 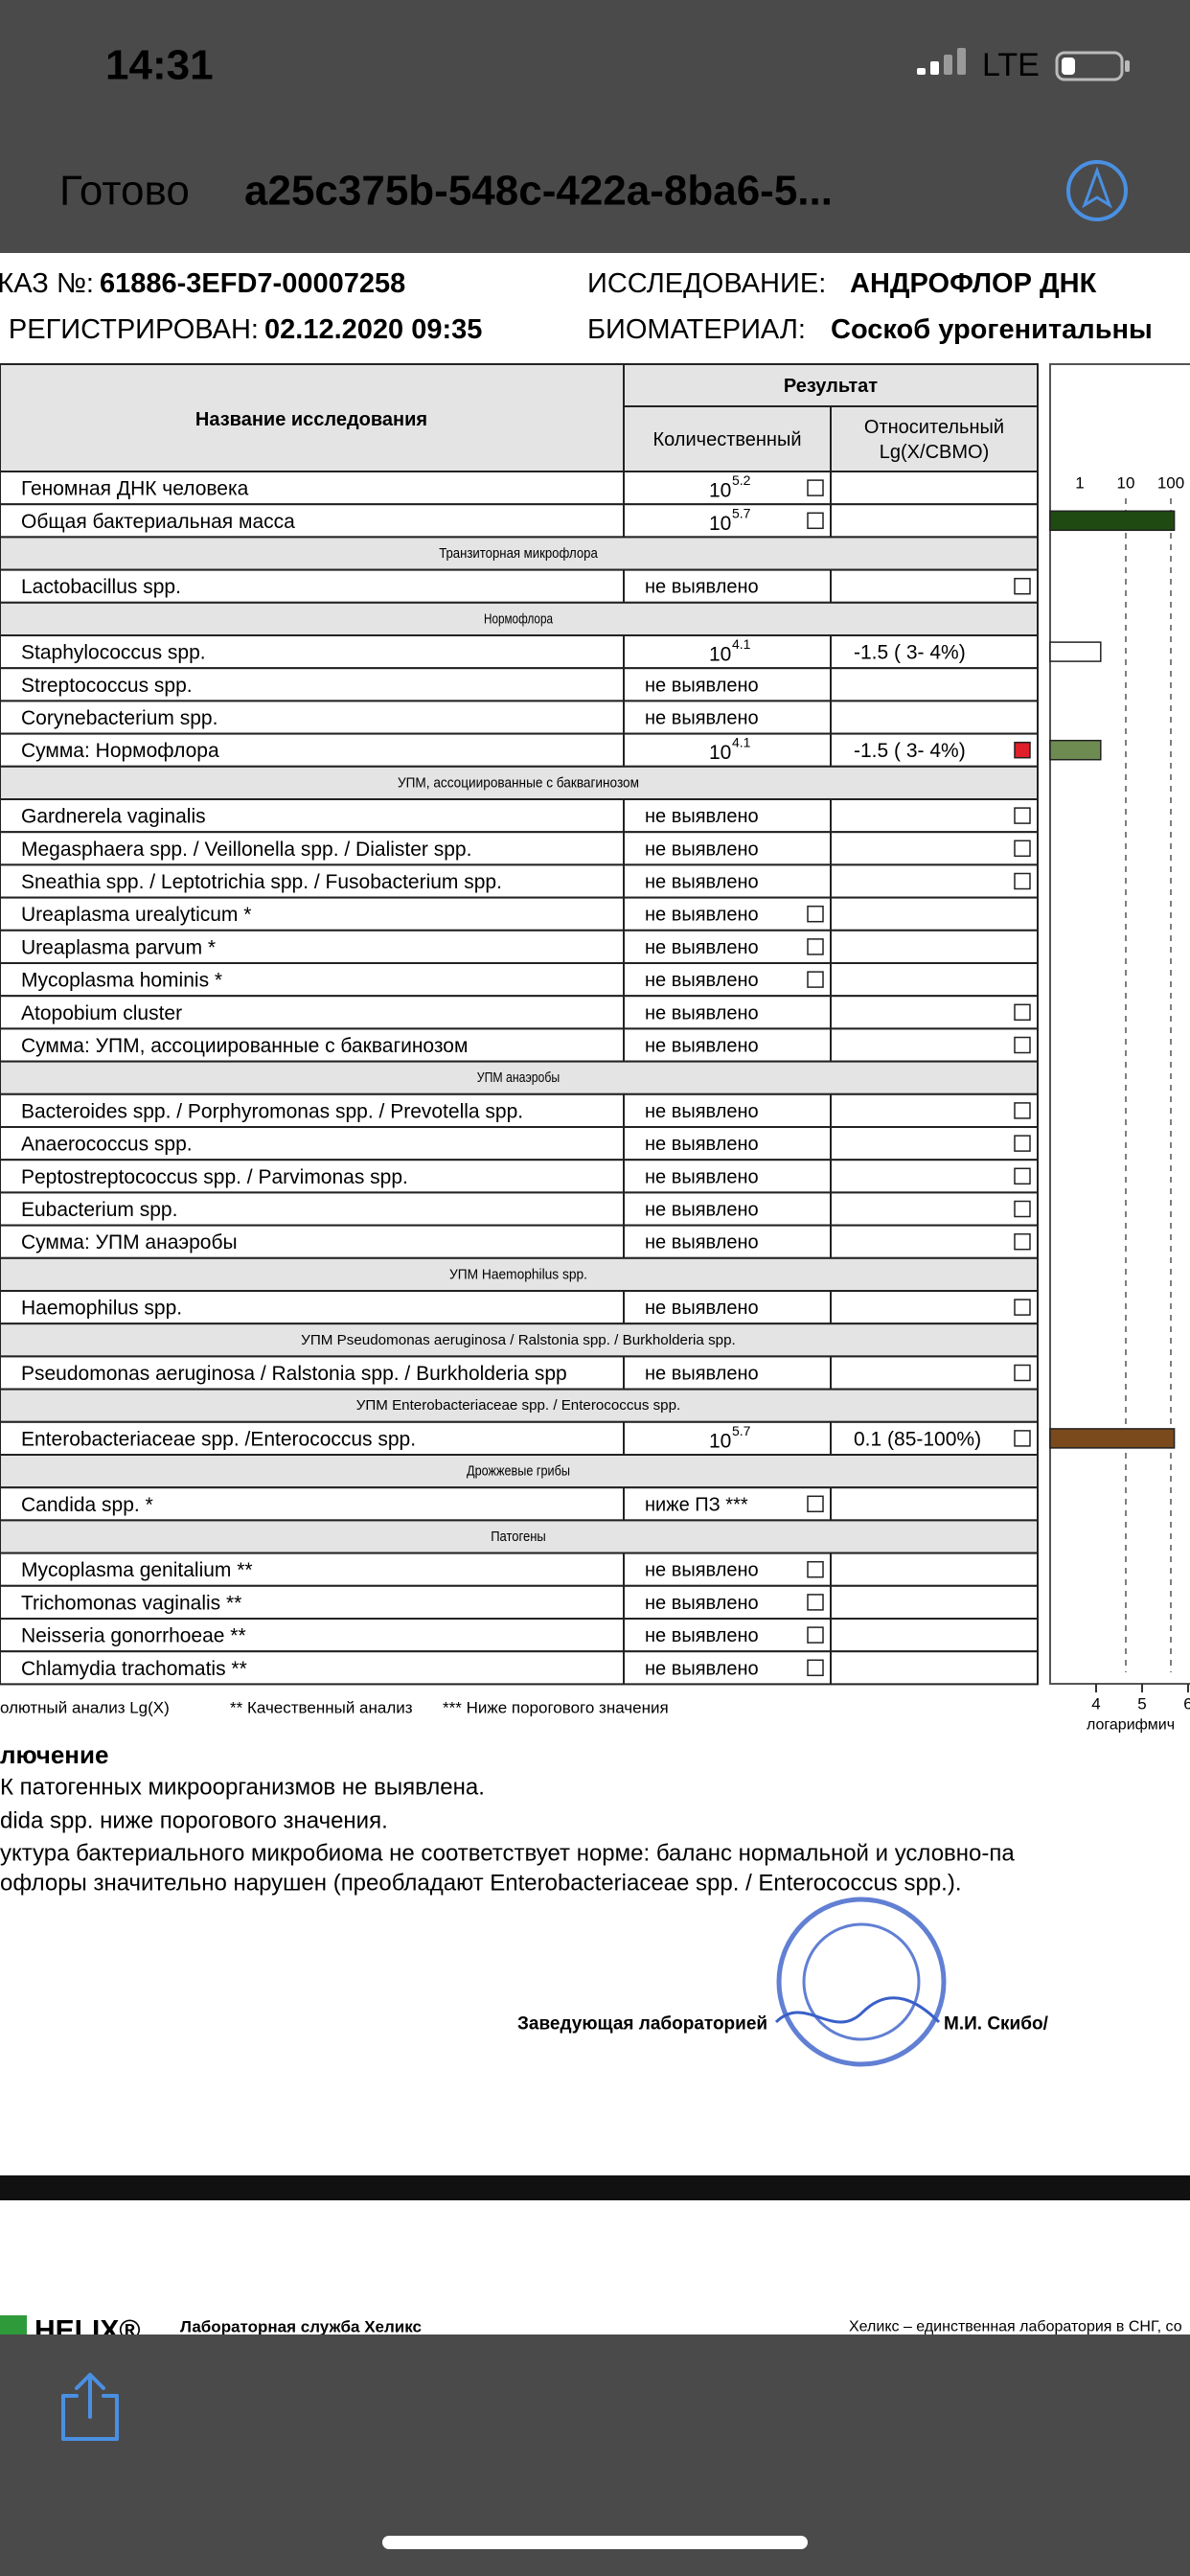 I want to click on test-name: Corynebacterium spp., so click(x=119, y=718).